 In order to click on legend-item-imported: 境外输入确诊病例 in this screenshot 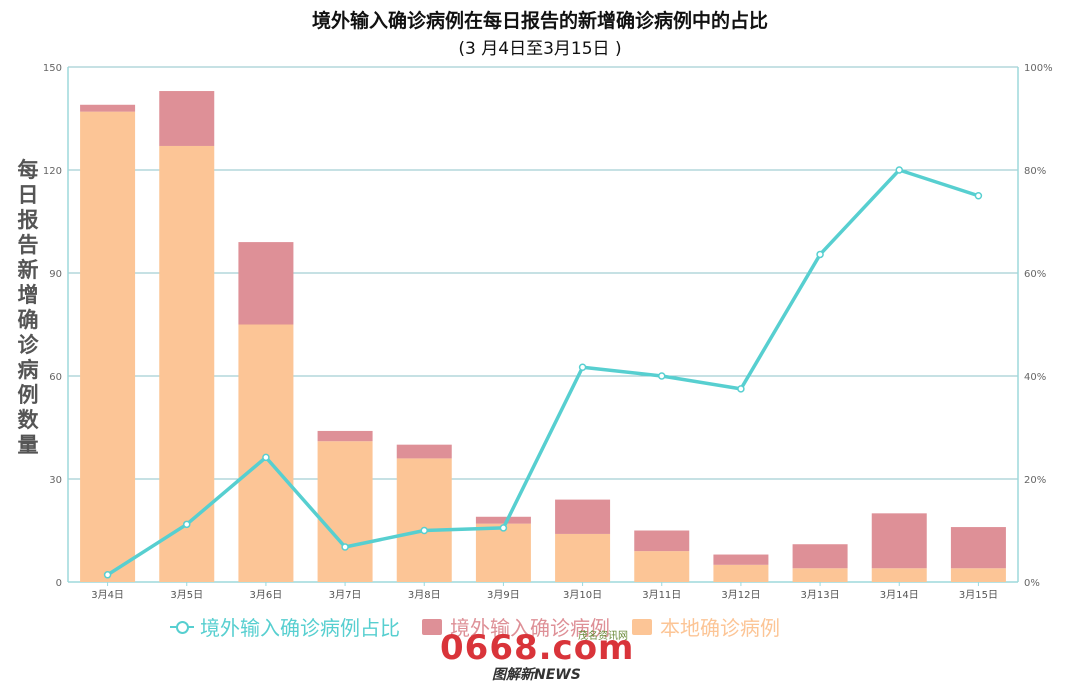, I will do `click(516, 626)`.